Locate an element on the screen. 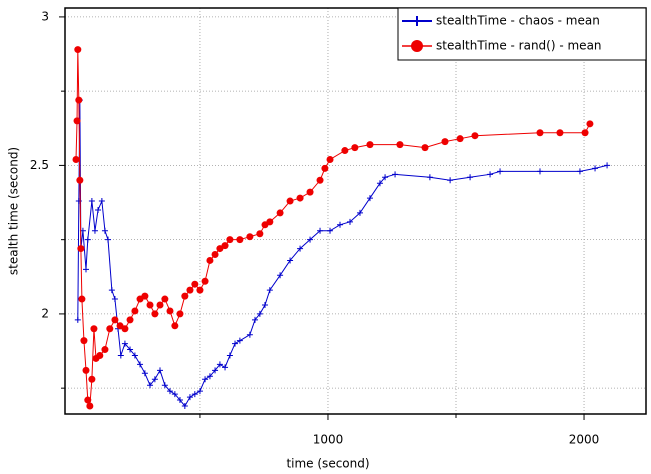  x-tick-label: 2000 is located at coordinates (584, 440).